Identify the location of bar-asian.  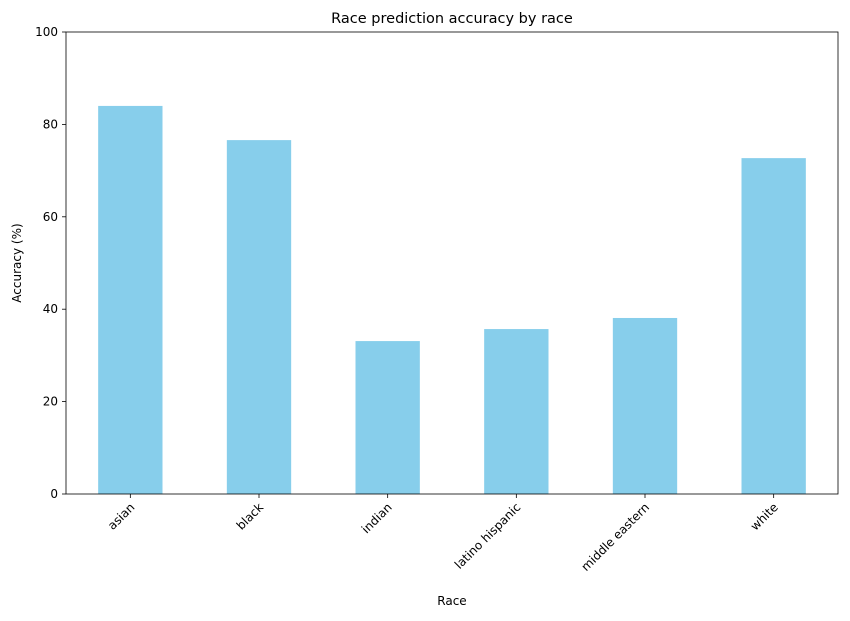
(130, 300).